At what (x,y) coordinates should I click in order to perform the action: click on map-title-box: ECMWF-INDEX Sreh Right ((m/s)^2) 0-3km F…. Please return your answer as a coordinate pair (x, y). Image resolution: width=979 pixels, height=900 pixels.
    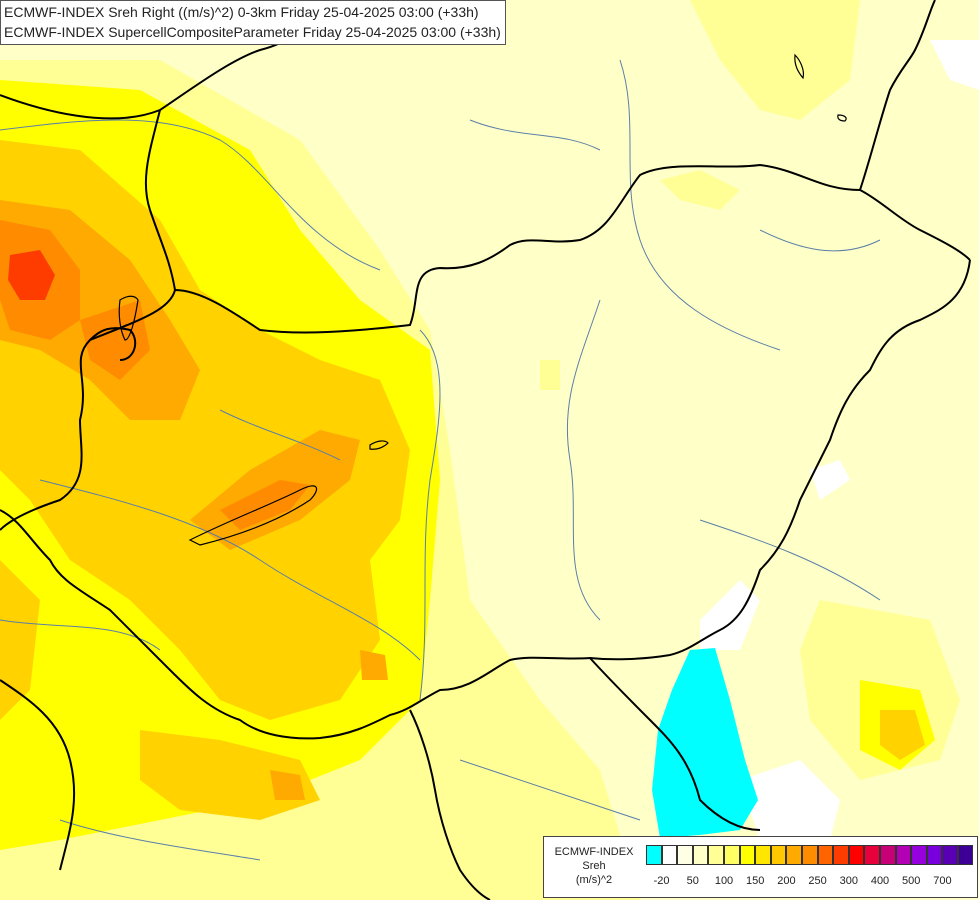
    Looking at the image, I should click on (253, 22).